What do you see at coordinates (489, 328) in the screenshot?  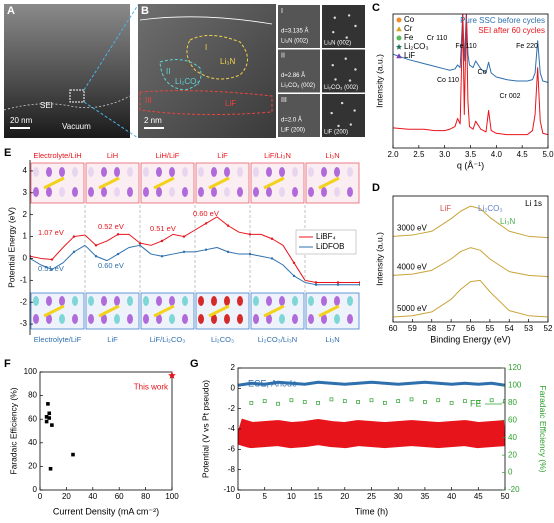 I see `x-tick-label: 55` at bounding box center [489, 328].